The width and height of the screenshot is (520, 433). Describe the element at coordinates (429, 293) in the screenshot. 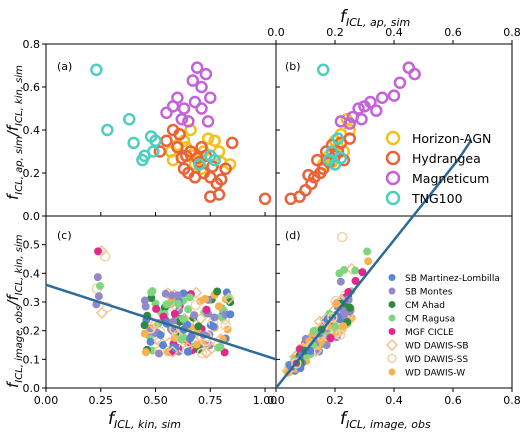

I see `legend-label: SB Montes` at that location.